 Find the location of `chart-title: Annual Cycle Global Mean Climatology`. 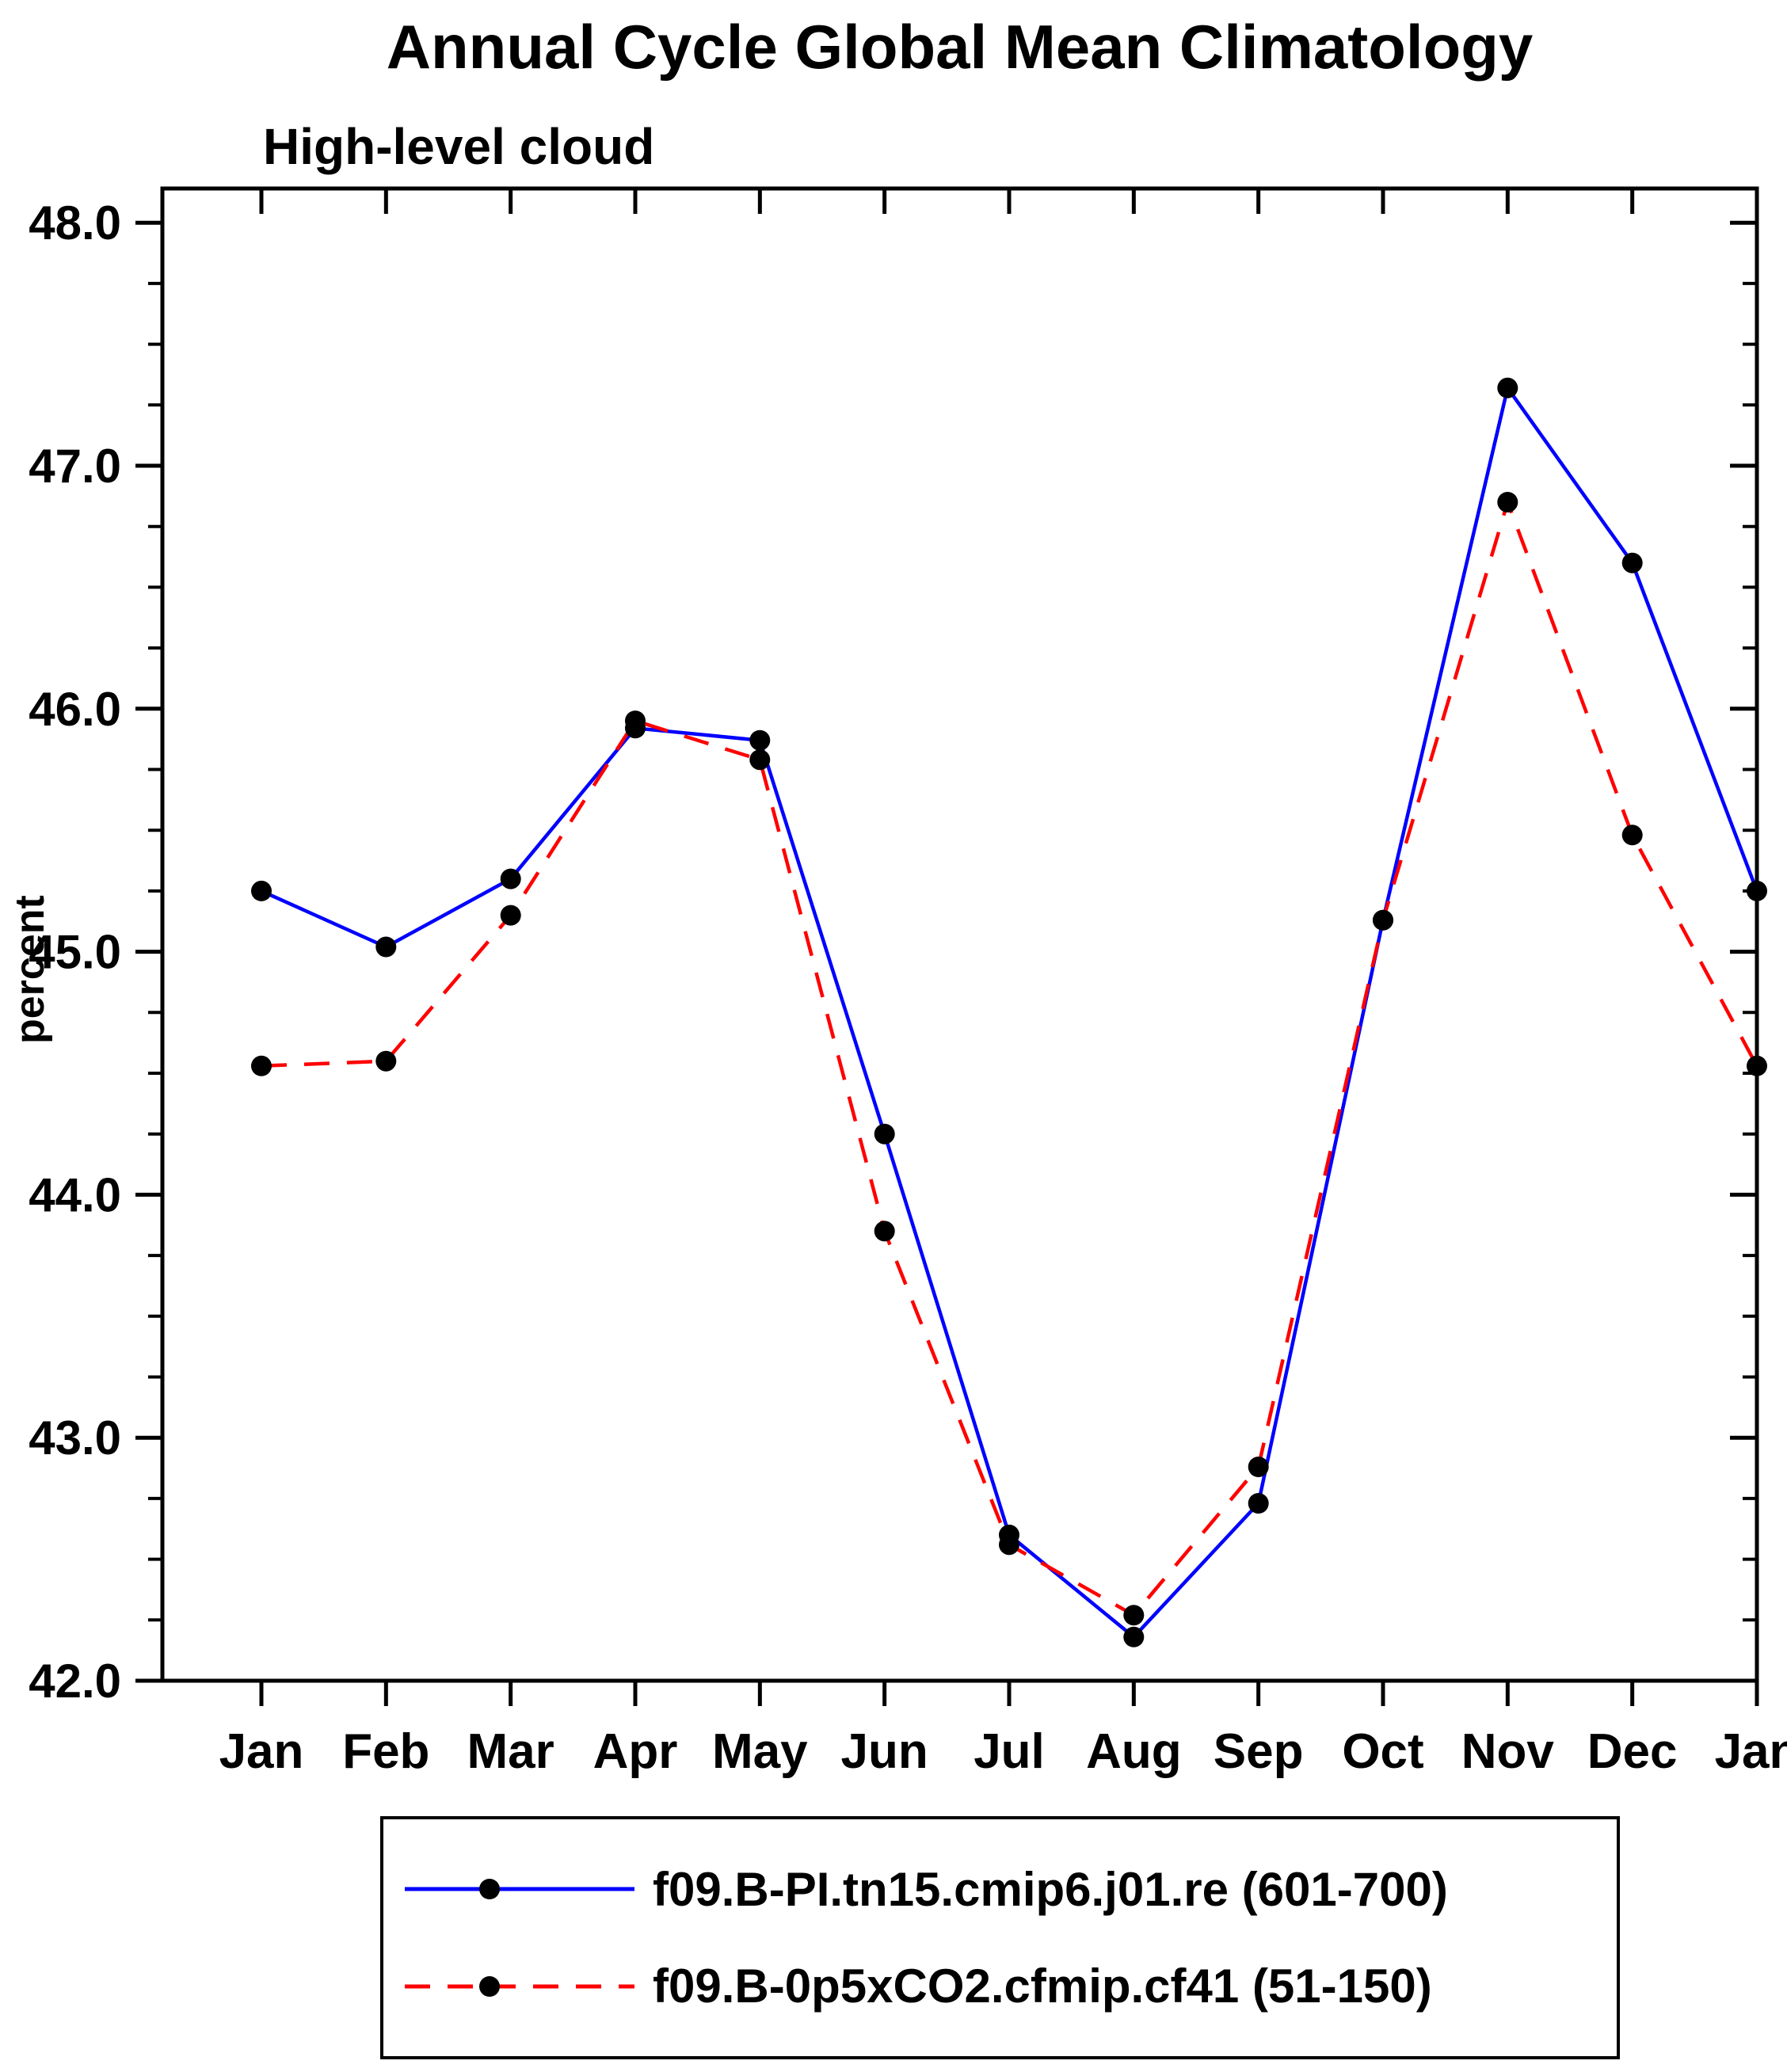

chart-title: Annual Cycle Global Mean Climatology is located at coordinates (960, 47).